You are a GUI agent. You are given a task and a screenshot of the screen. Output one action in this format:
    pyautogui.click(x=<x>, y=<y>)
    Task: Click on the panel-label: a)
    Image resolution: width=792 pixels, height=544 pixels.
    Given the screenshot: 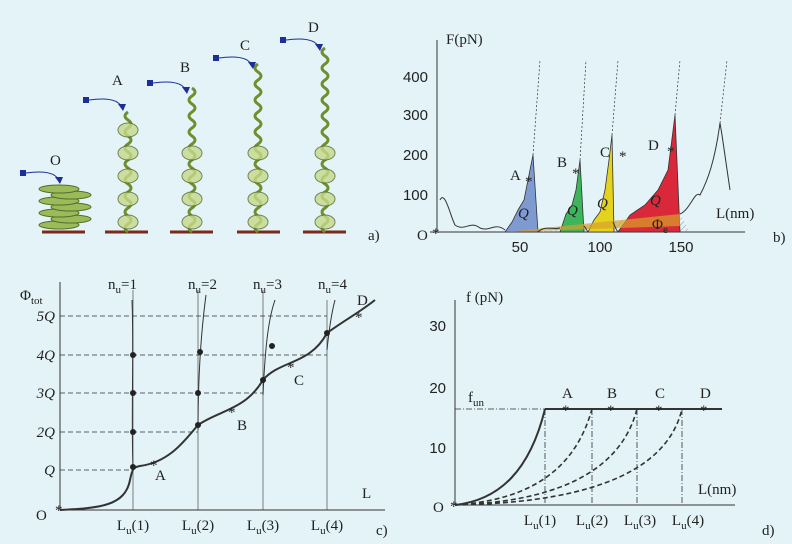 What is the action you would take?
    pyautogui.click(x=374, y=236)
    